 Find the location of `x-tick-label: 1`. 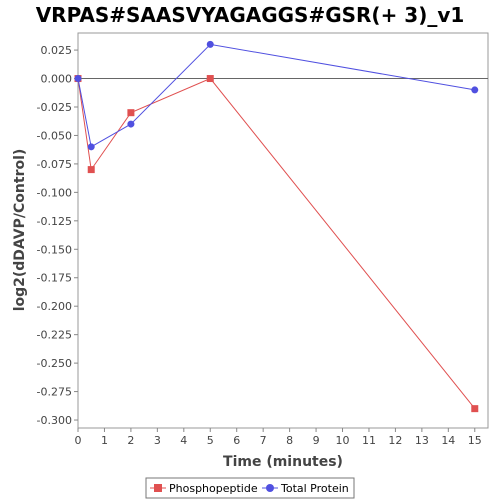

x-tick-label: 1 is located at coordinates (104, 440).